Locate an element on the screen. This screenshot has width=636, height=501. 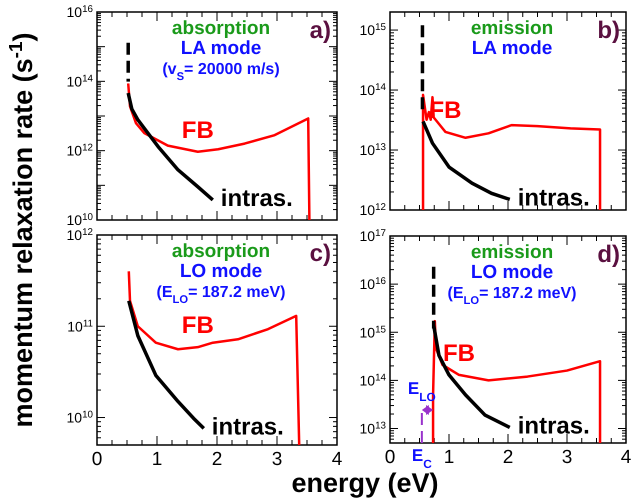
x-axis-title: energy (eV) is located at coordinates (365, 483).